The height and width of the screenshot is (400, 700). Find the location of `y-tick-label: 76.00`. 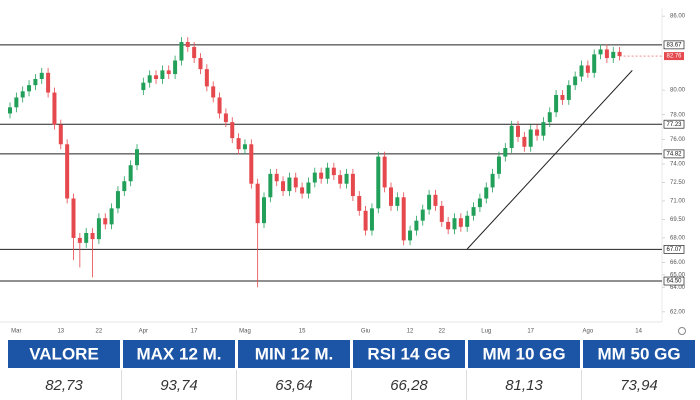

y-tick-label: 76.00 is located at coordinates (678, 140).